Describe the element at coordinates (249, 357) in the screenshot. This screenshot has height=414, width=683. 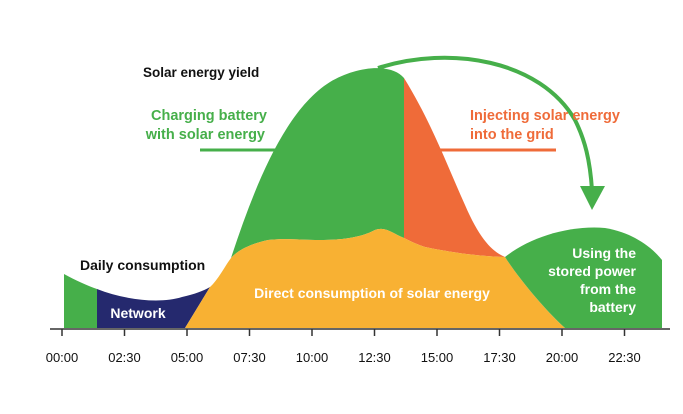
I see `x-tick-label: 07:30` at that location.